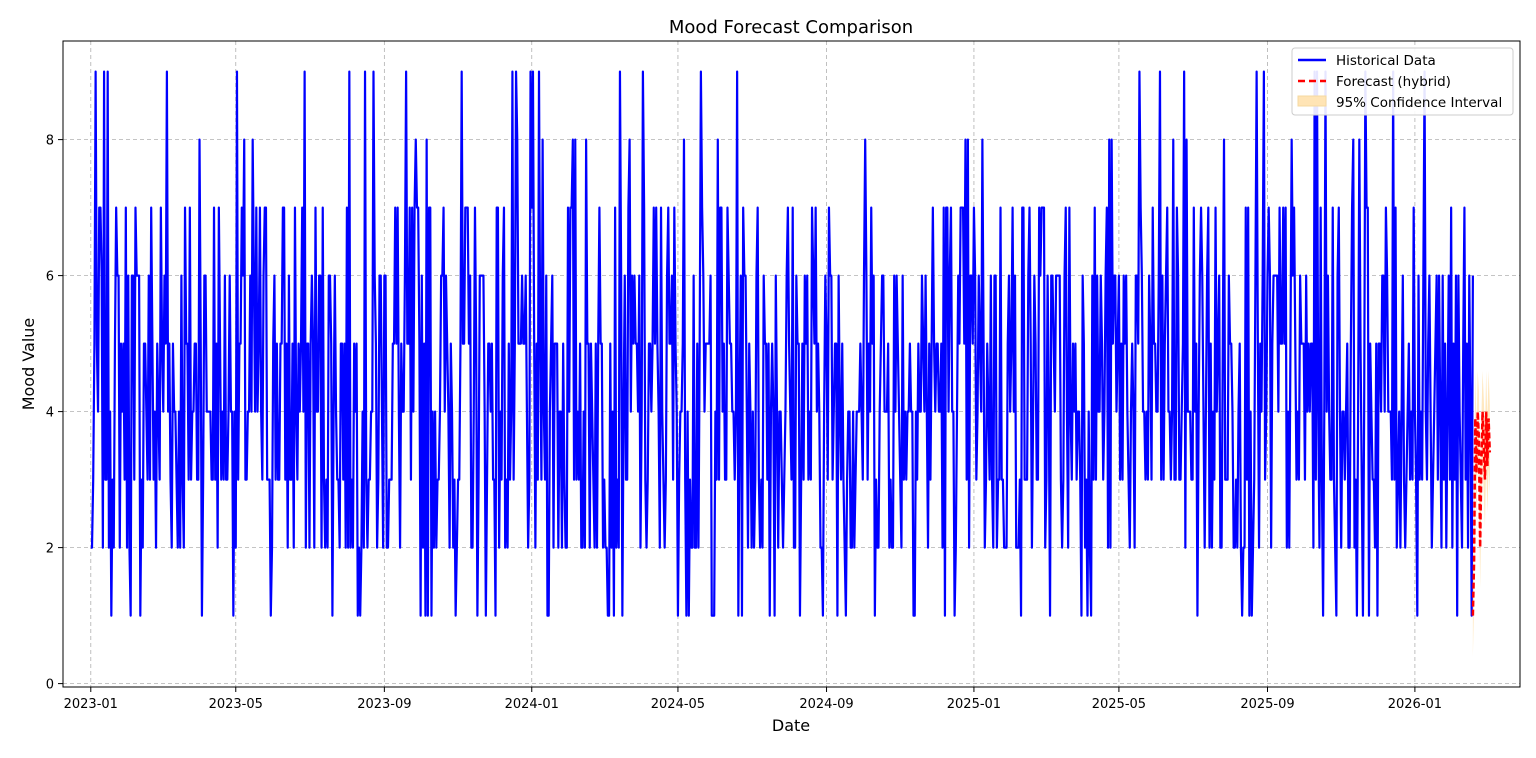 The width and height of the screenshot is (1536, 758). Describe the element at coordinates (1393, 82) in the screenshot. I see `legend-forecast-label: Forecast (hybrid)` at that location.